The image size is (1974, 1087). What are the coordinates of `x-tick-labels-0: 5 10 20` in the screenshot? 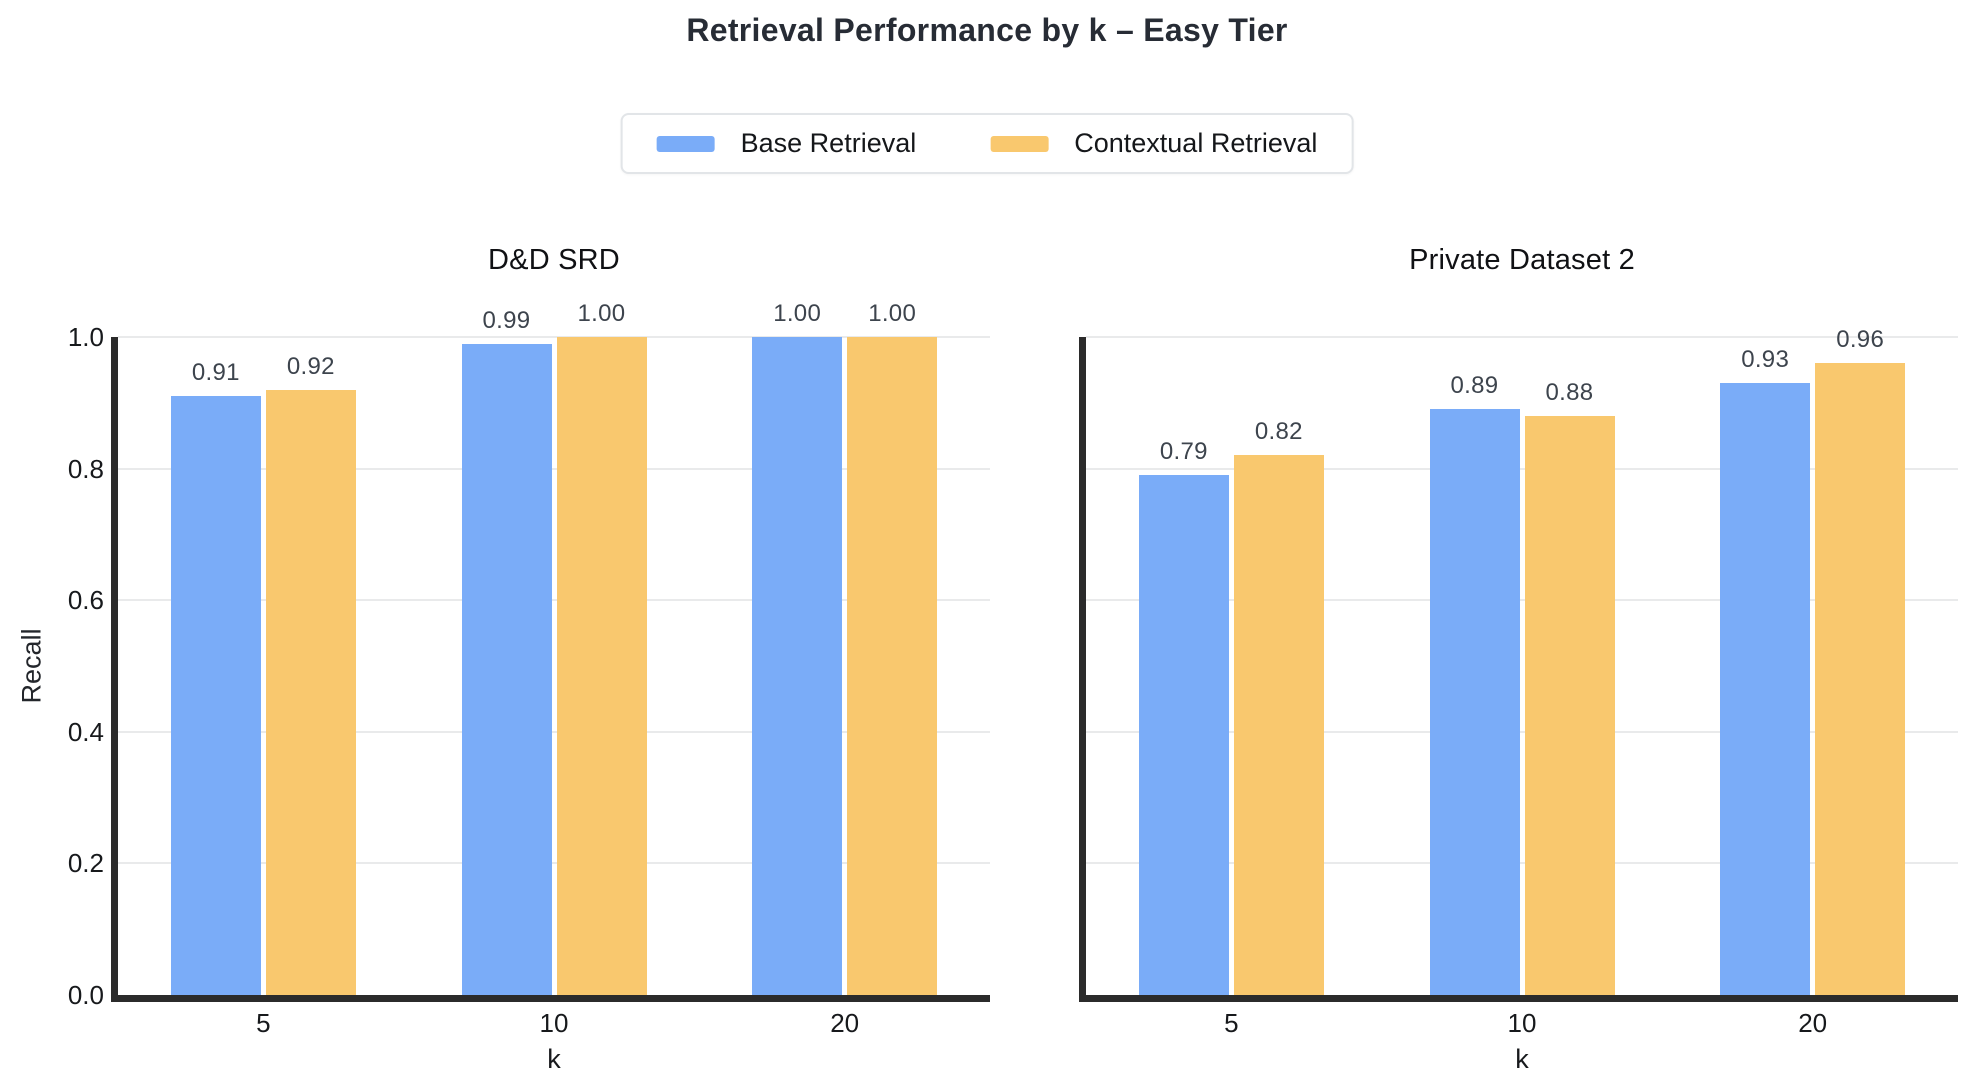 It's located at (554, 1024).